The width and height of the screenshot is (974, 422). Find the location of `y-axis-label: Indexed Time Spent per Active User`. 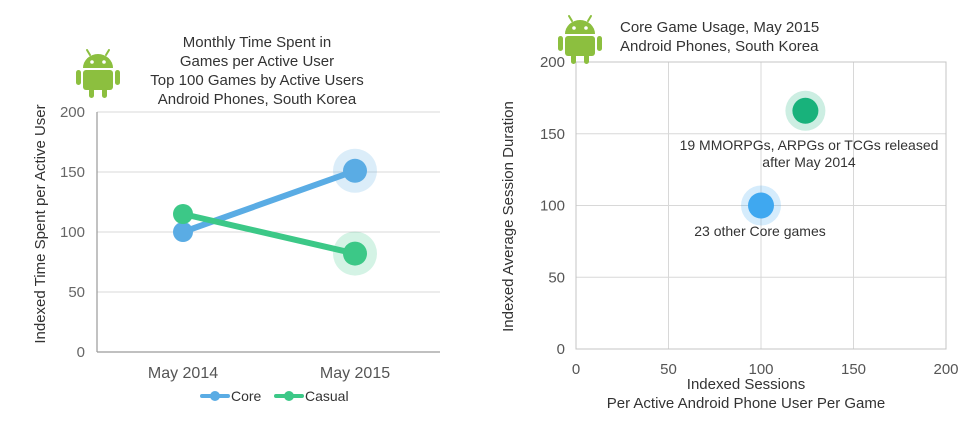

y-axis-label: Indexed Time Spent per Active User is located at coordinates (40, 223).